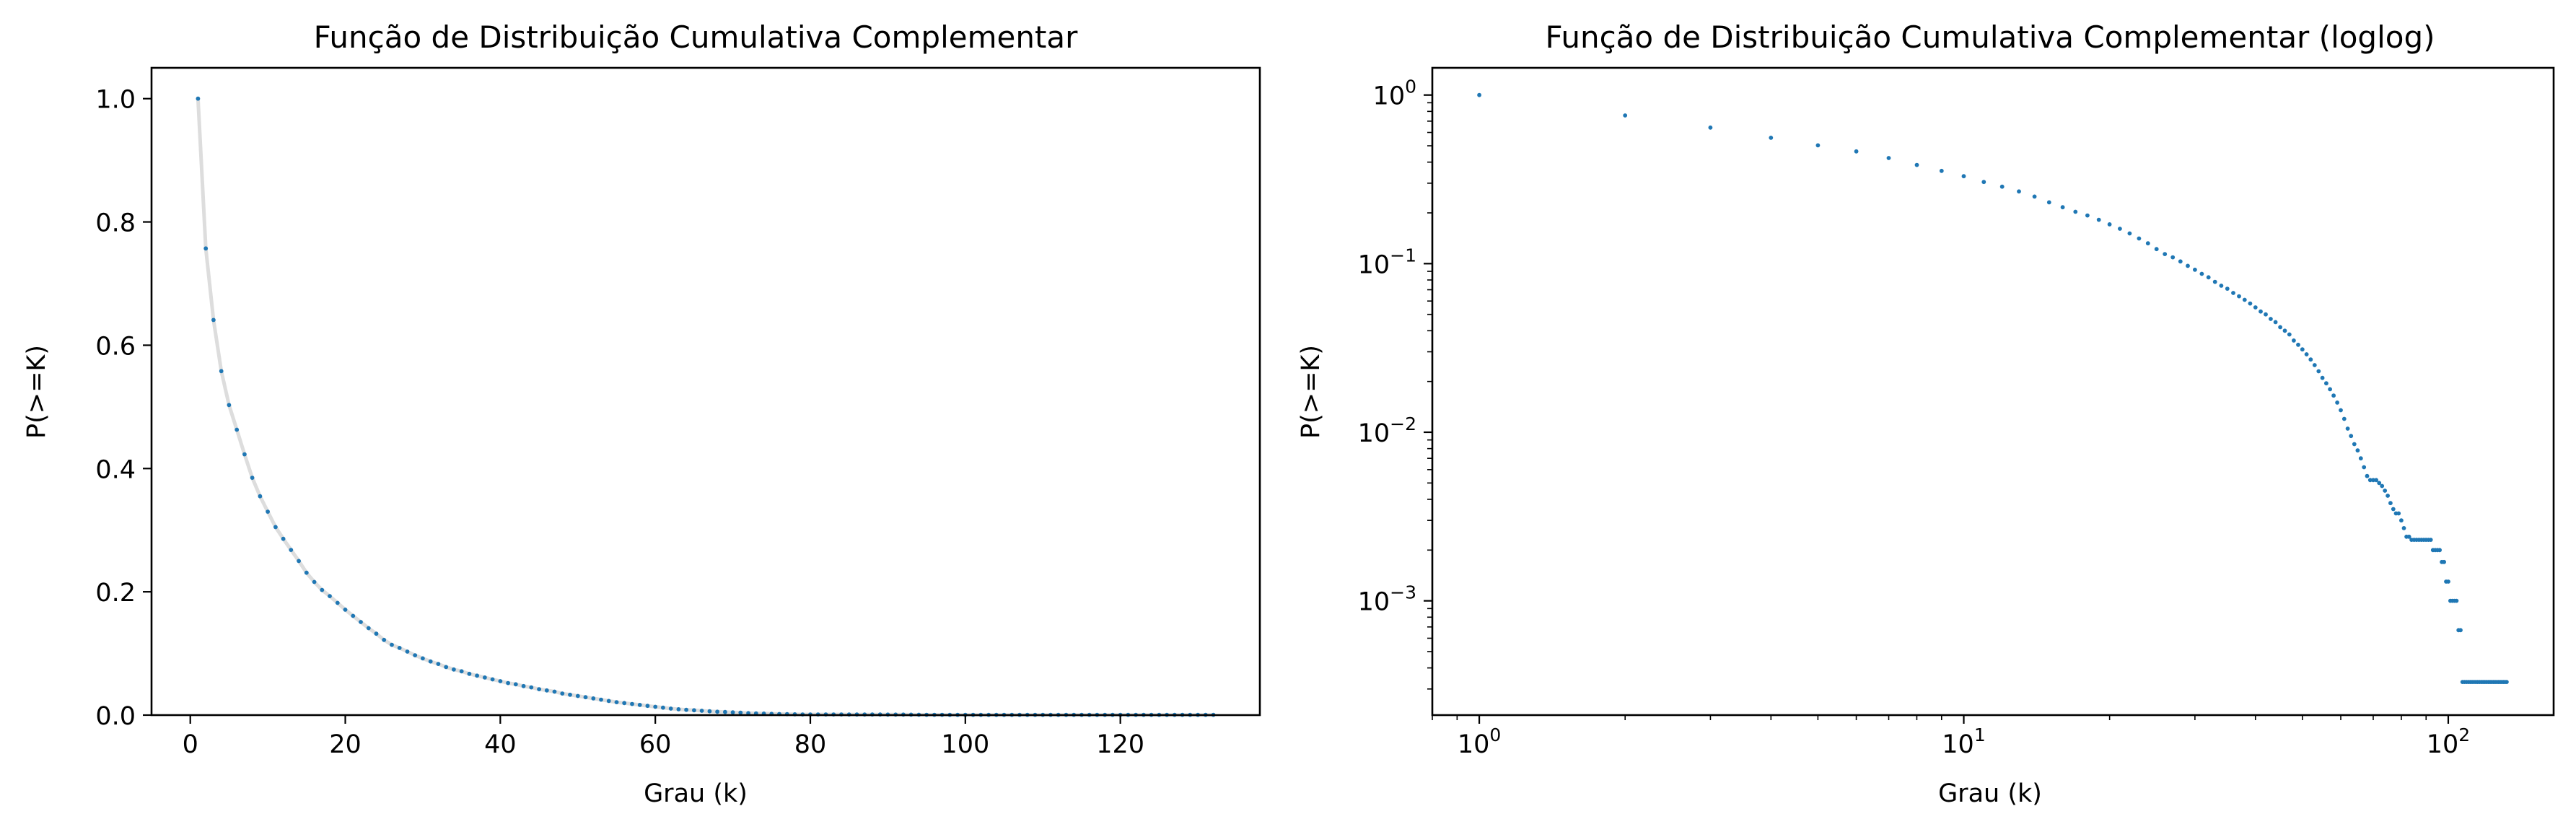 This screenshot has width=2576, height=832. I want to click on tick-label: 20, so click(345, 744).